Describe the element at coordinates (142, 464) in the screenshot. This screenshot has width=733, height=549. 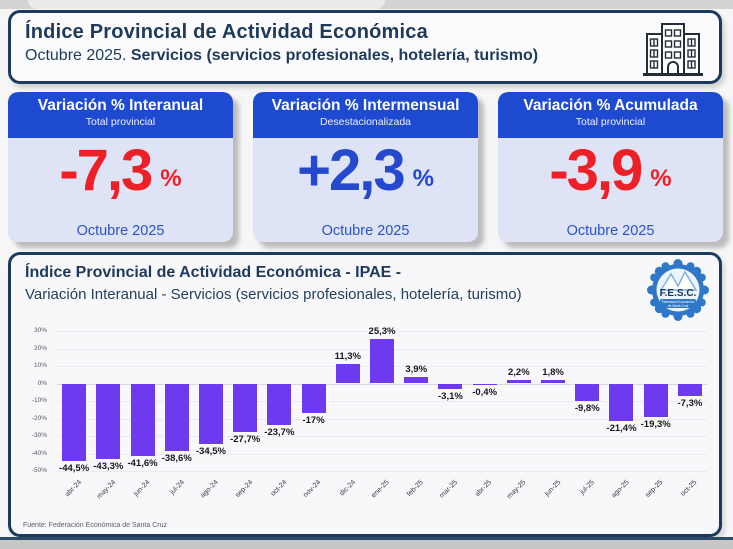
I see `bar-value-label: -41,6%` at that location.